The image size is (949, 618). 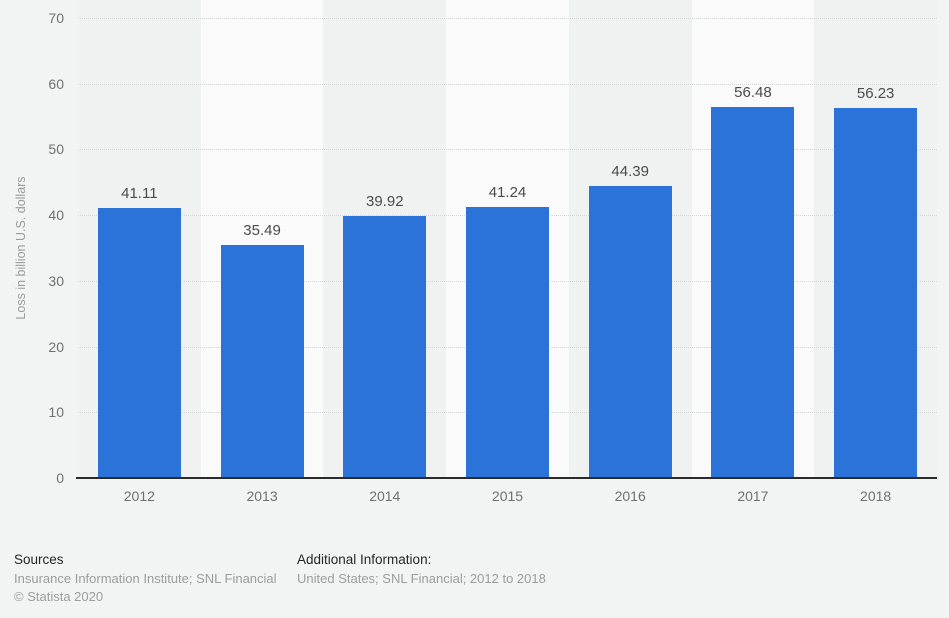 I want to click on statista-copyright: © Statista 2020, so click(x=59, y=596).